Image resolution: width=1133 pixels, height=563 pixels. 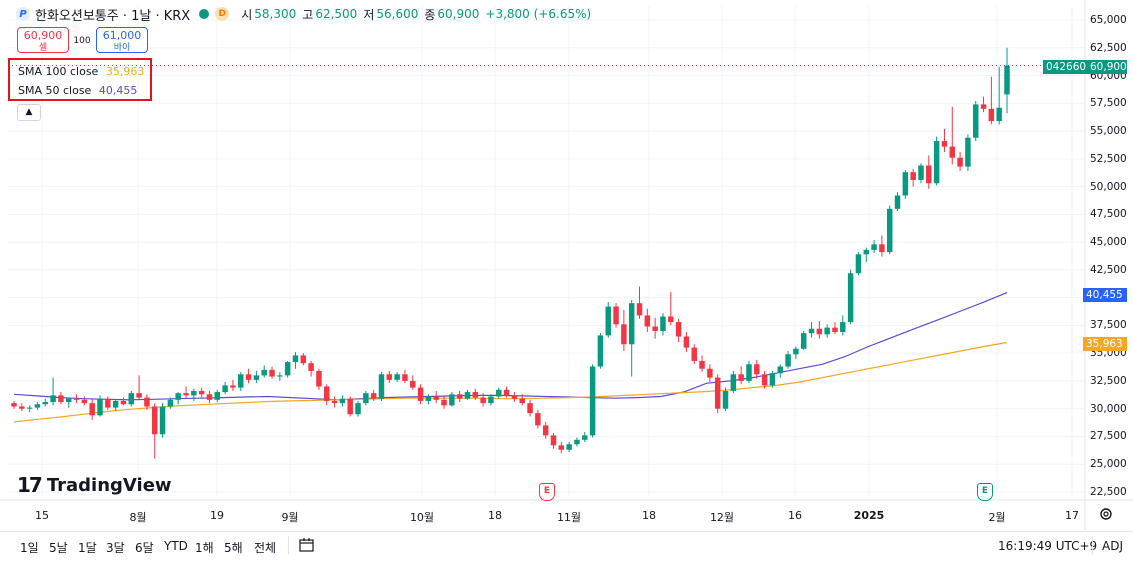 What do you see at coordinates (77, 90) in the screenshot?
I see `sma50-legend: SMA 50 close 40,455` at bounding box center [77, 90].